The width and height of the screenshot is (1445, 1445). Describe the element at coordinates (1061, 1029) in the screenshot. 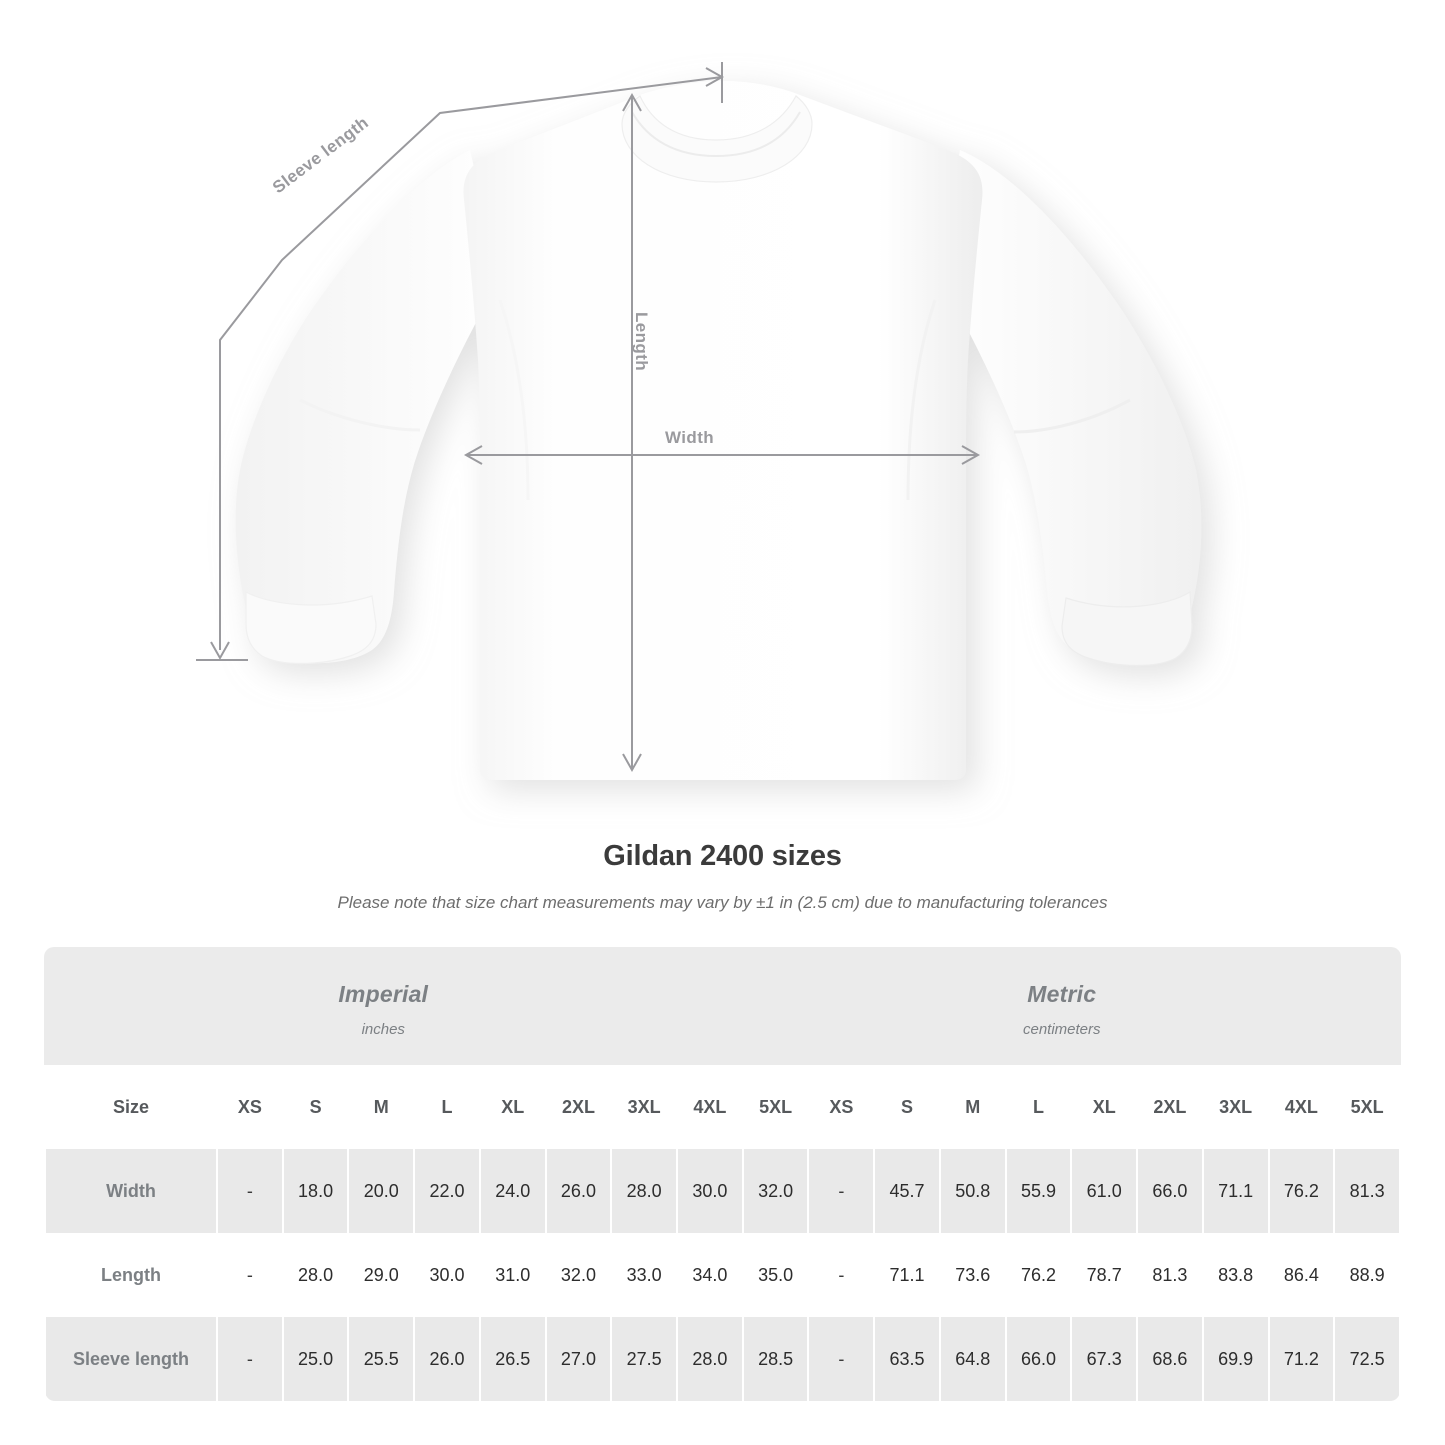

I see `unit-metric-sub: centimeters` at that location.